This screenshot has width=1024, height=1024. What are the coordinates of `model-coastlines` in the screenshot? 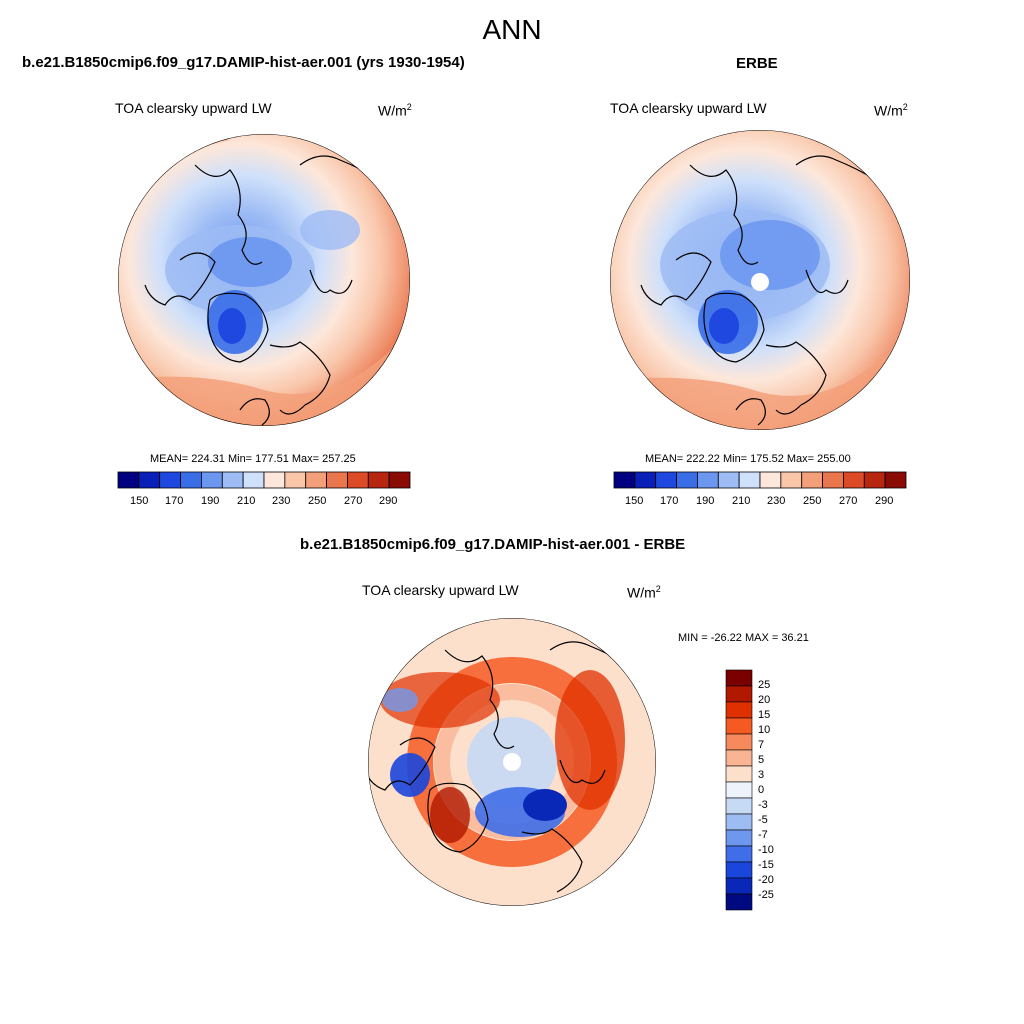 It's located at (262, 290).